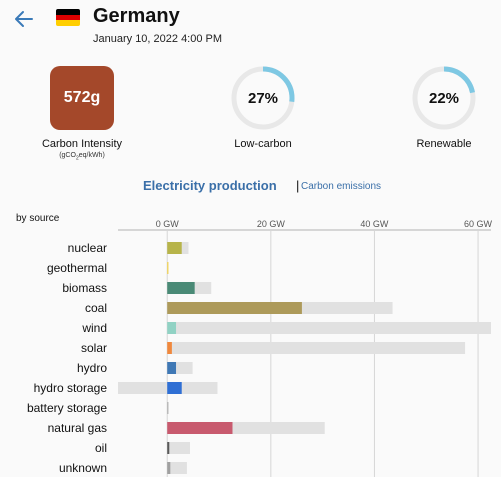 Image resolution: width=501 pixels, height=477 pixels. I want to click on renewable-value: 22%, so click(444, 98).